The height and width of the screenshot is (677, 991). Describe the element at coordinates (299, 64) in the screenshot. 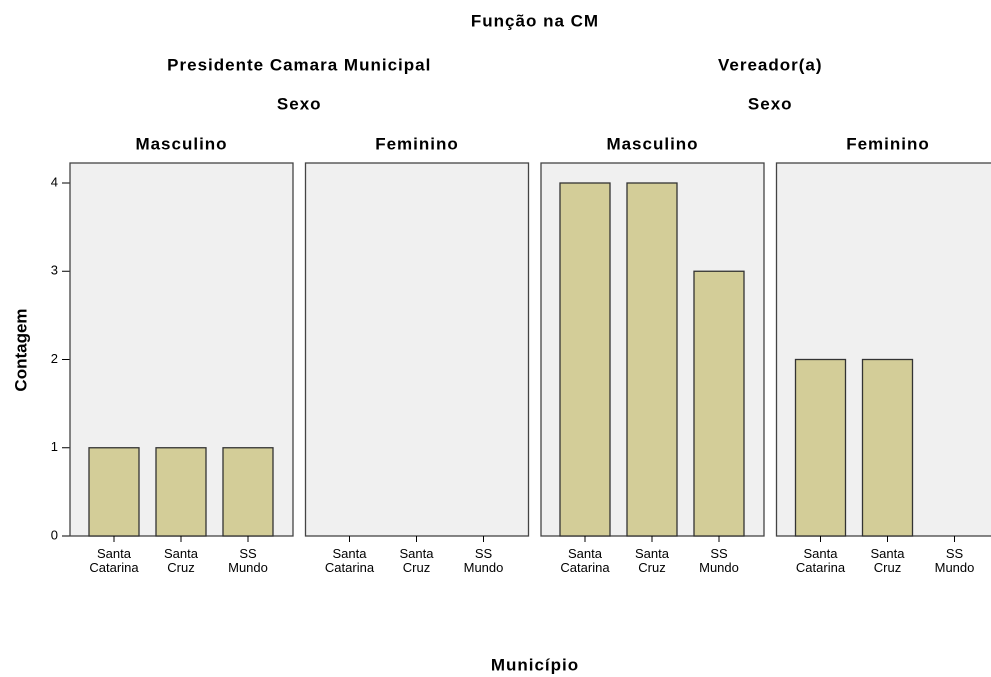

I see `group-title: Presidente Camara Municipal` at that location.